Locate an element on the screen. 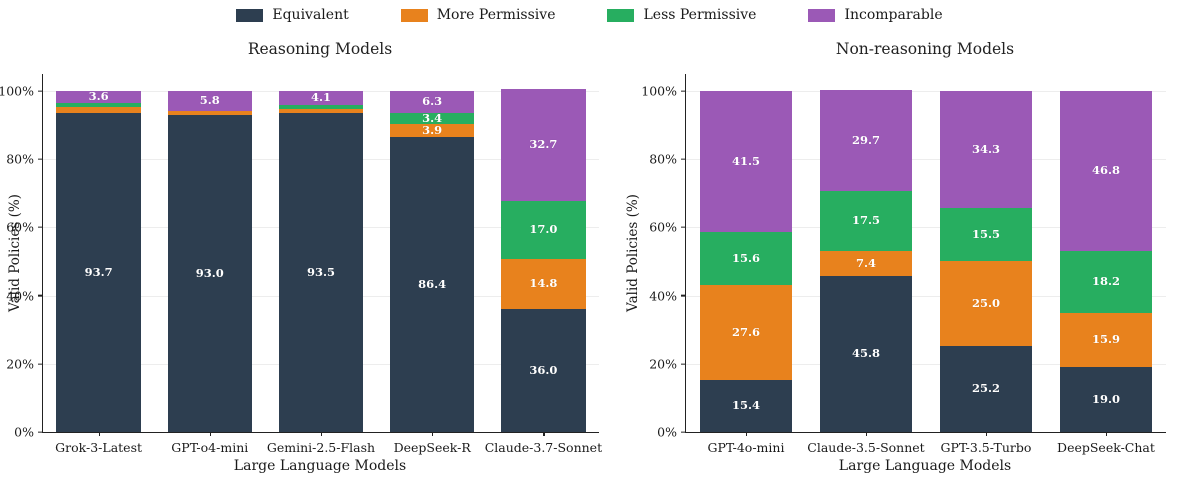  bar-segment-less-permissive: 15.5 is located at coordinates (986, 234).